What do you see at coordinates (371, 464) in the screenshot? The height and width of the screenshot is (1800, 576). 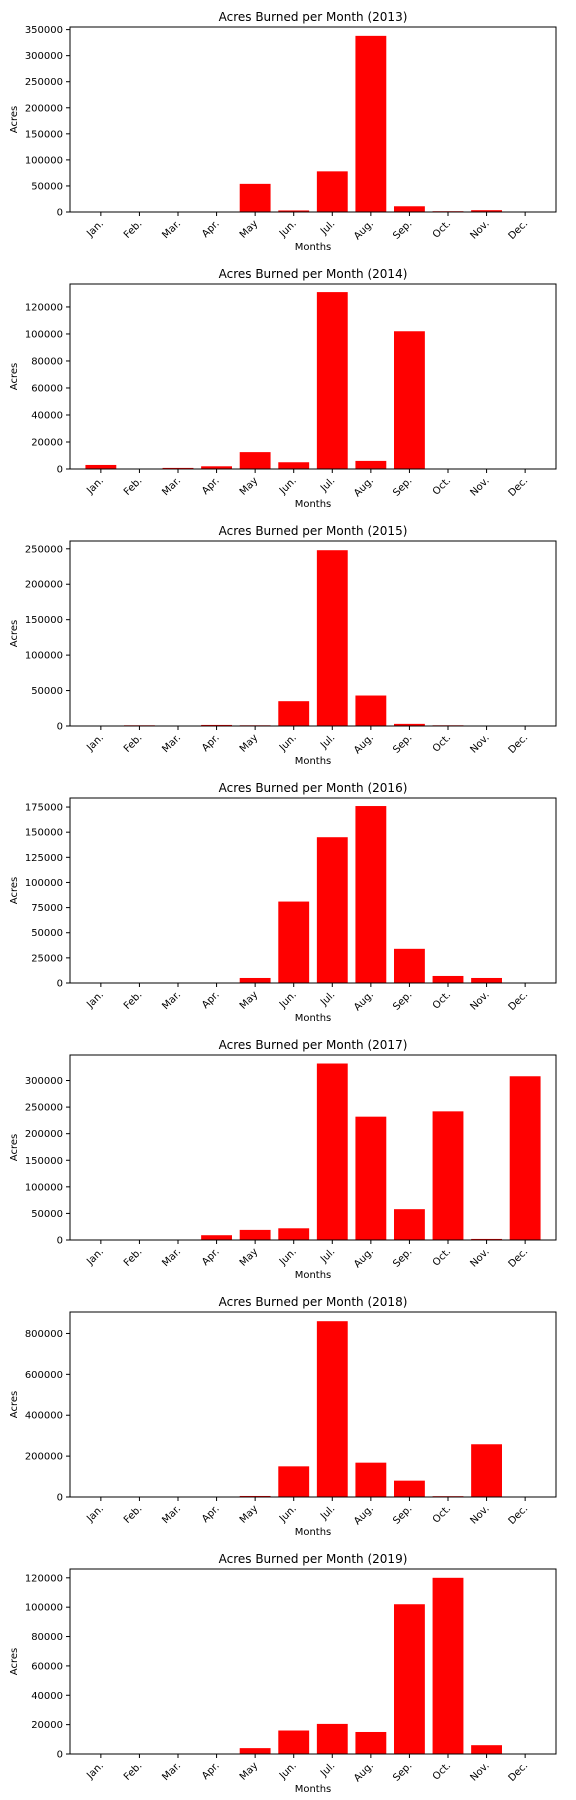 I see `bar-aug` at bounding box center [371, 464].